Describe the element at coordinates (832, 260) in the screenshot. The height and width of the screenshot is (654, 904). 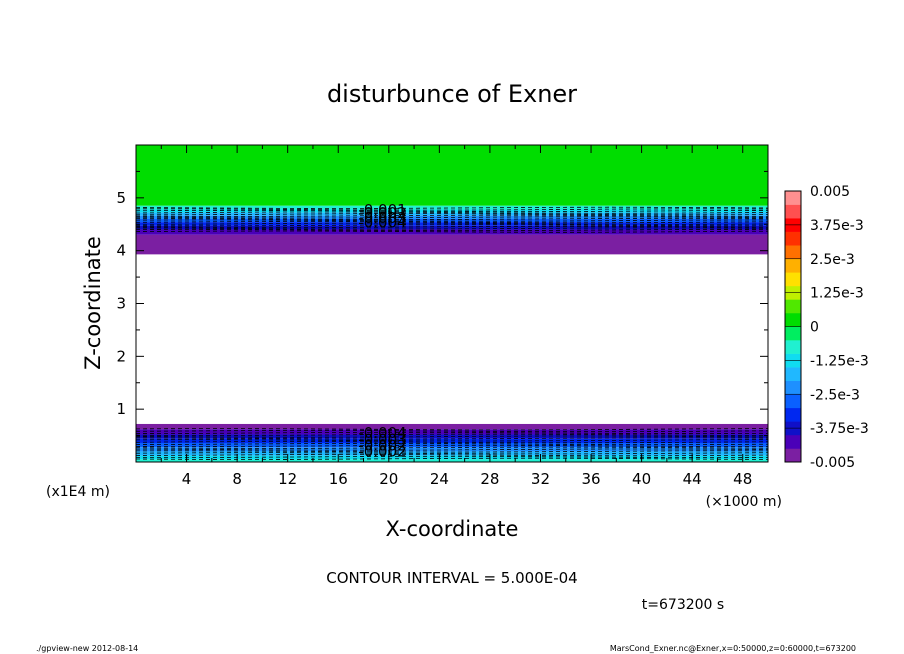
I see `colorbar-label: 2.5e-3` at that location.